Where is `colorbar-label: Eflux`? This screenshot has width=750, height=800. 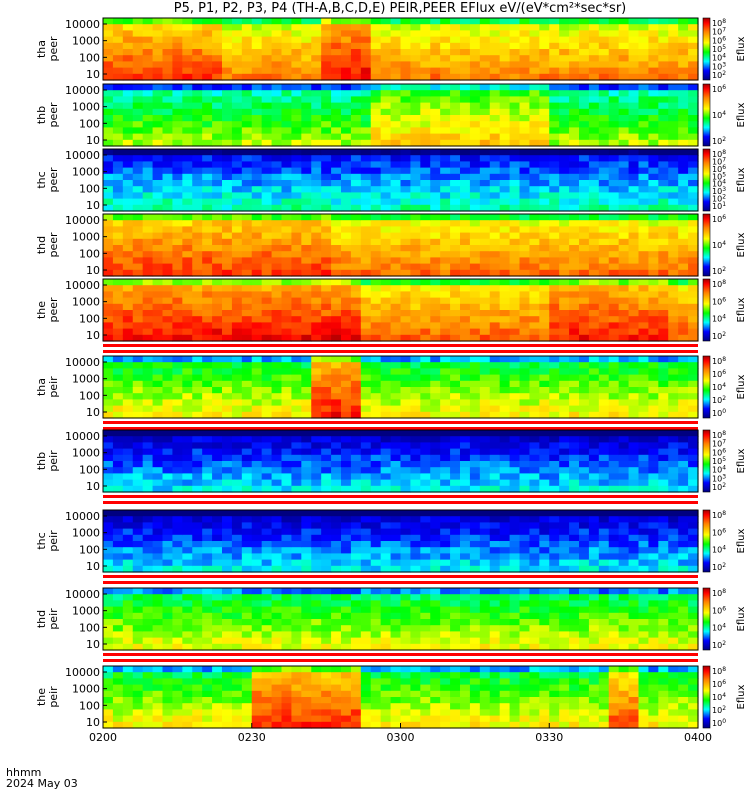 colorbar-label: Eflux is located at coordinates (741, 48).